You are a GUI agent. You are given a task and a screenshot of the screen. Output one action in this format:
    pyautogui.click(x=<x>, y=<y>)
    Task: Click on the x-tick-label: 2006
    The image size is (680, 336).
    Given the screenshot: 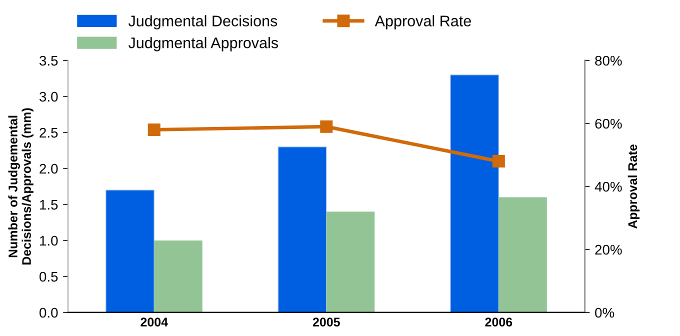 What is the action you would take?
    pyautogui.click(x=498, y=322)
    